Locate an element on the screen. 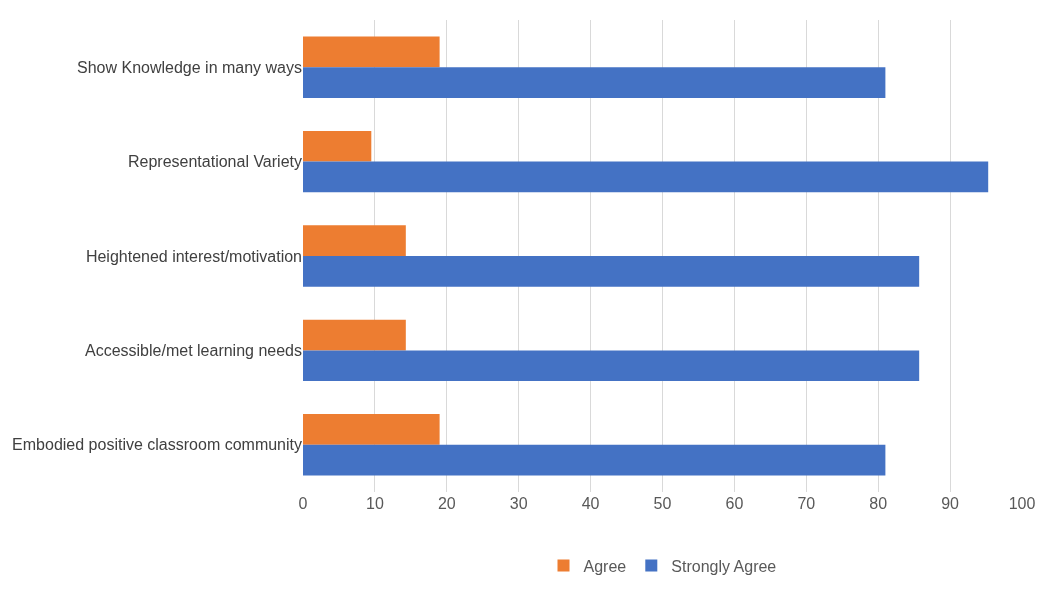 Image resolution: width=1052 pixels, height=595 pixels. x-tick-label: 90 is located at coordinates (950, 503).